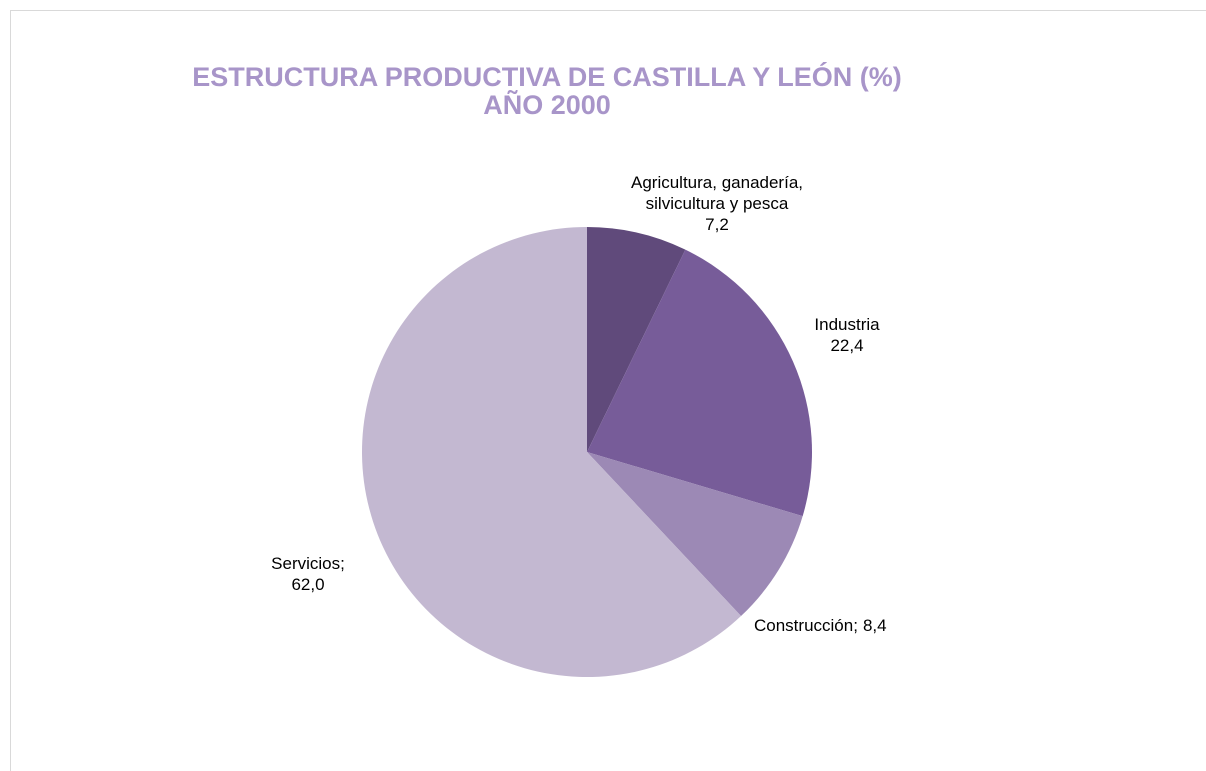 This screenshot has height=771, width=1206. What do you see at coordinates (847, 345) in the screenshot?
I see `value-label: 22,4` at bounding box center [847, 345].